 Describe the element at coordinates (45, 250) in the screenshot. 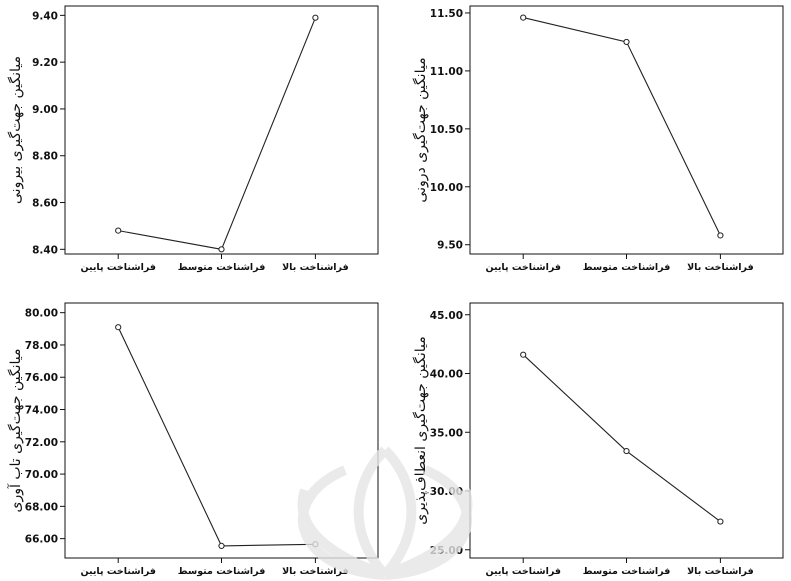

I see `y-tick-label: 8.40` at that location.